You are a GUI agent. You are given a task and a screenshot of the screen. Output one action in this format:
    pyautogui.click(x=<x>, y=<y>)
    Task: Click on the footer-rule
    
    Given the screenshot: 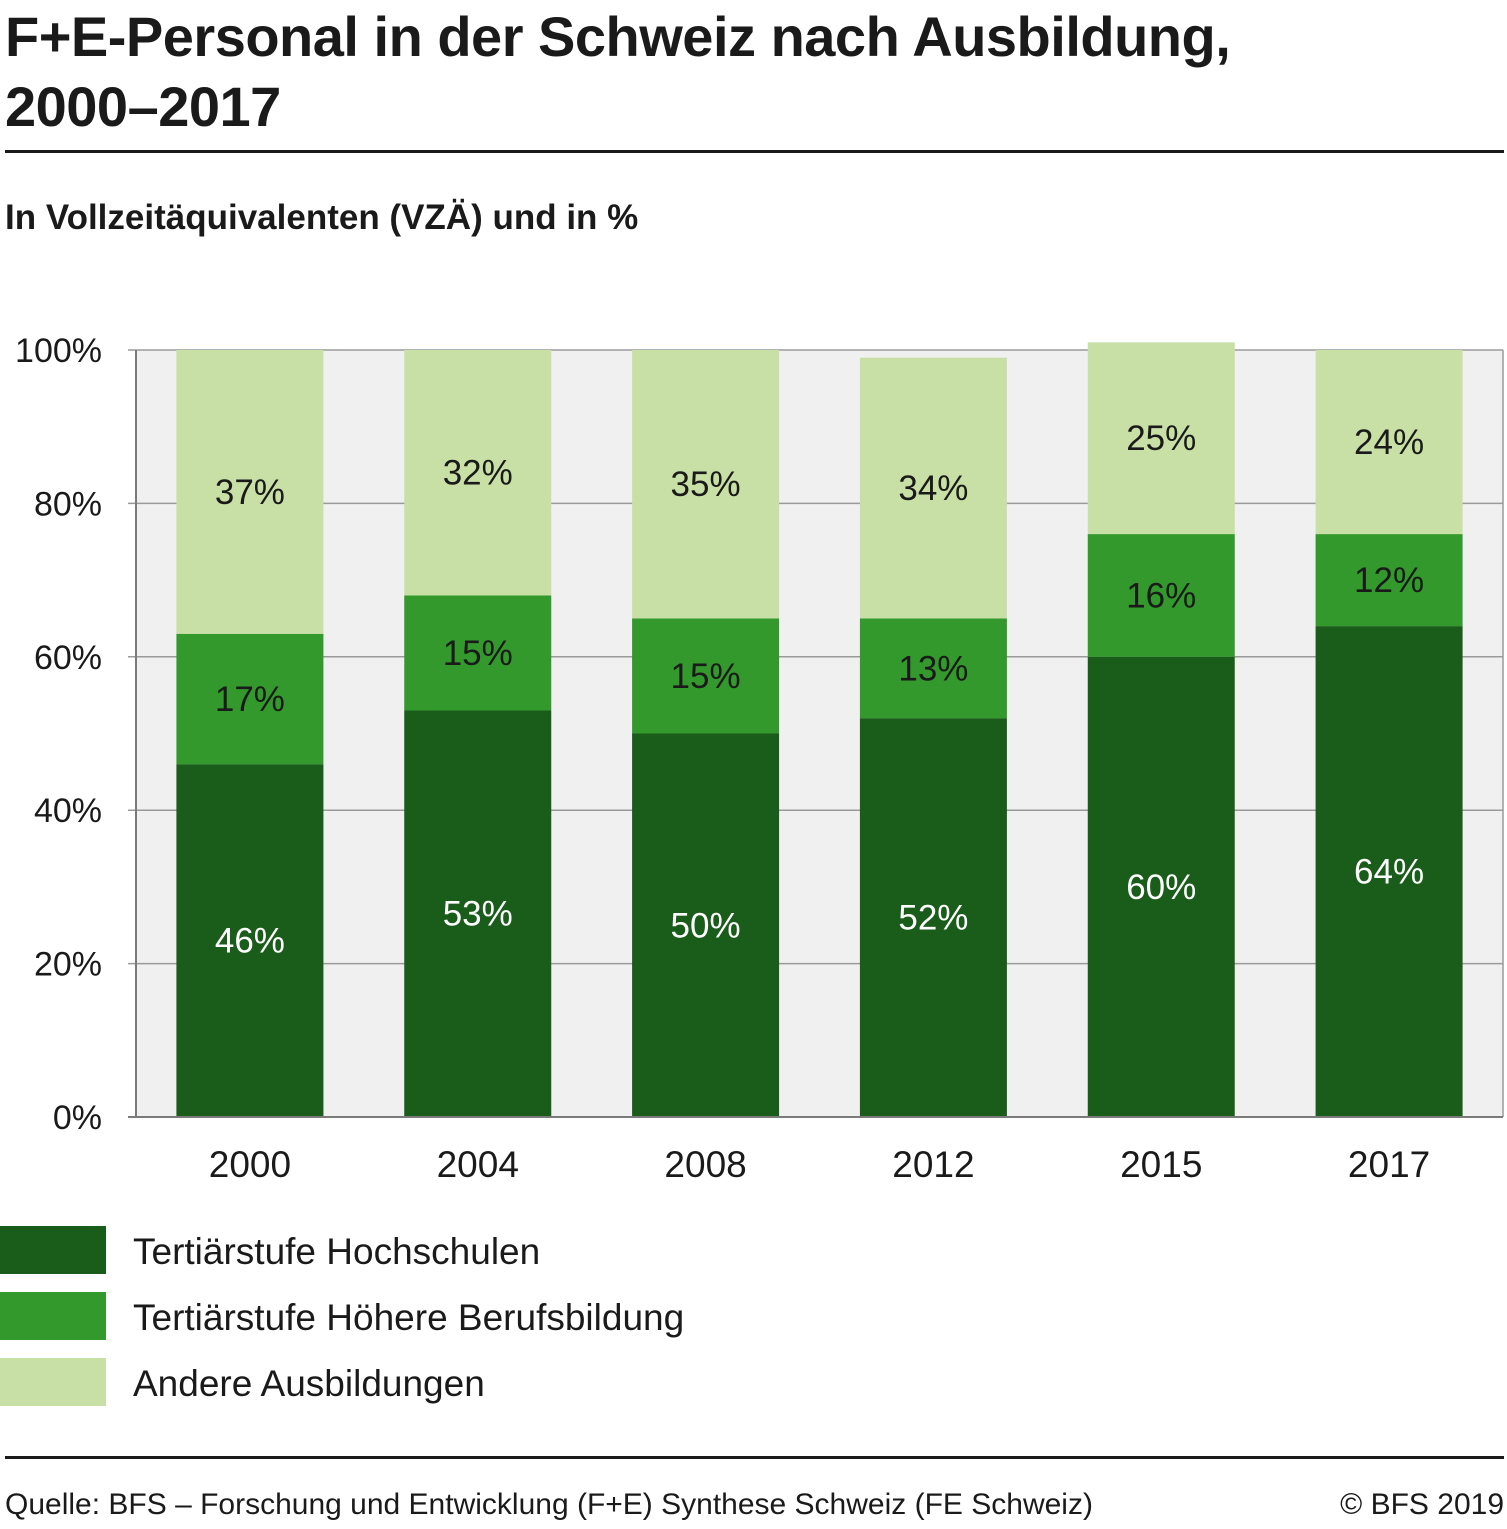 What is the action you would take?
    pyautogui.click(x=754, y=1457)
    